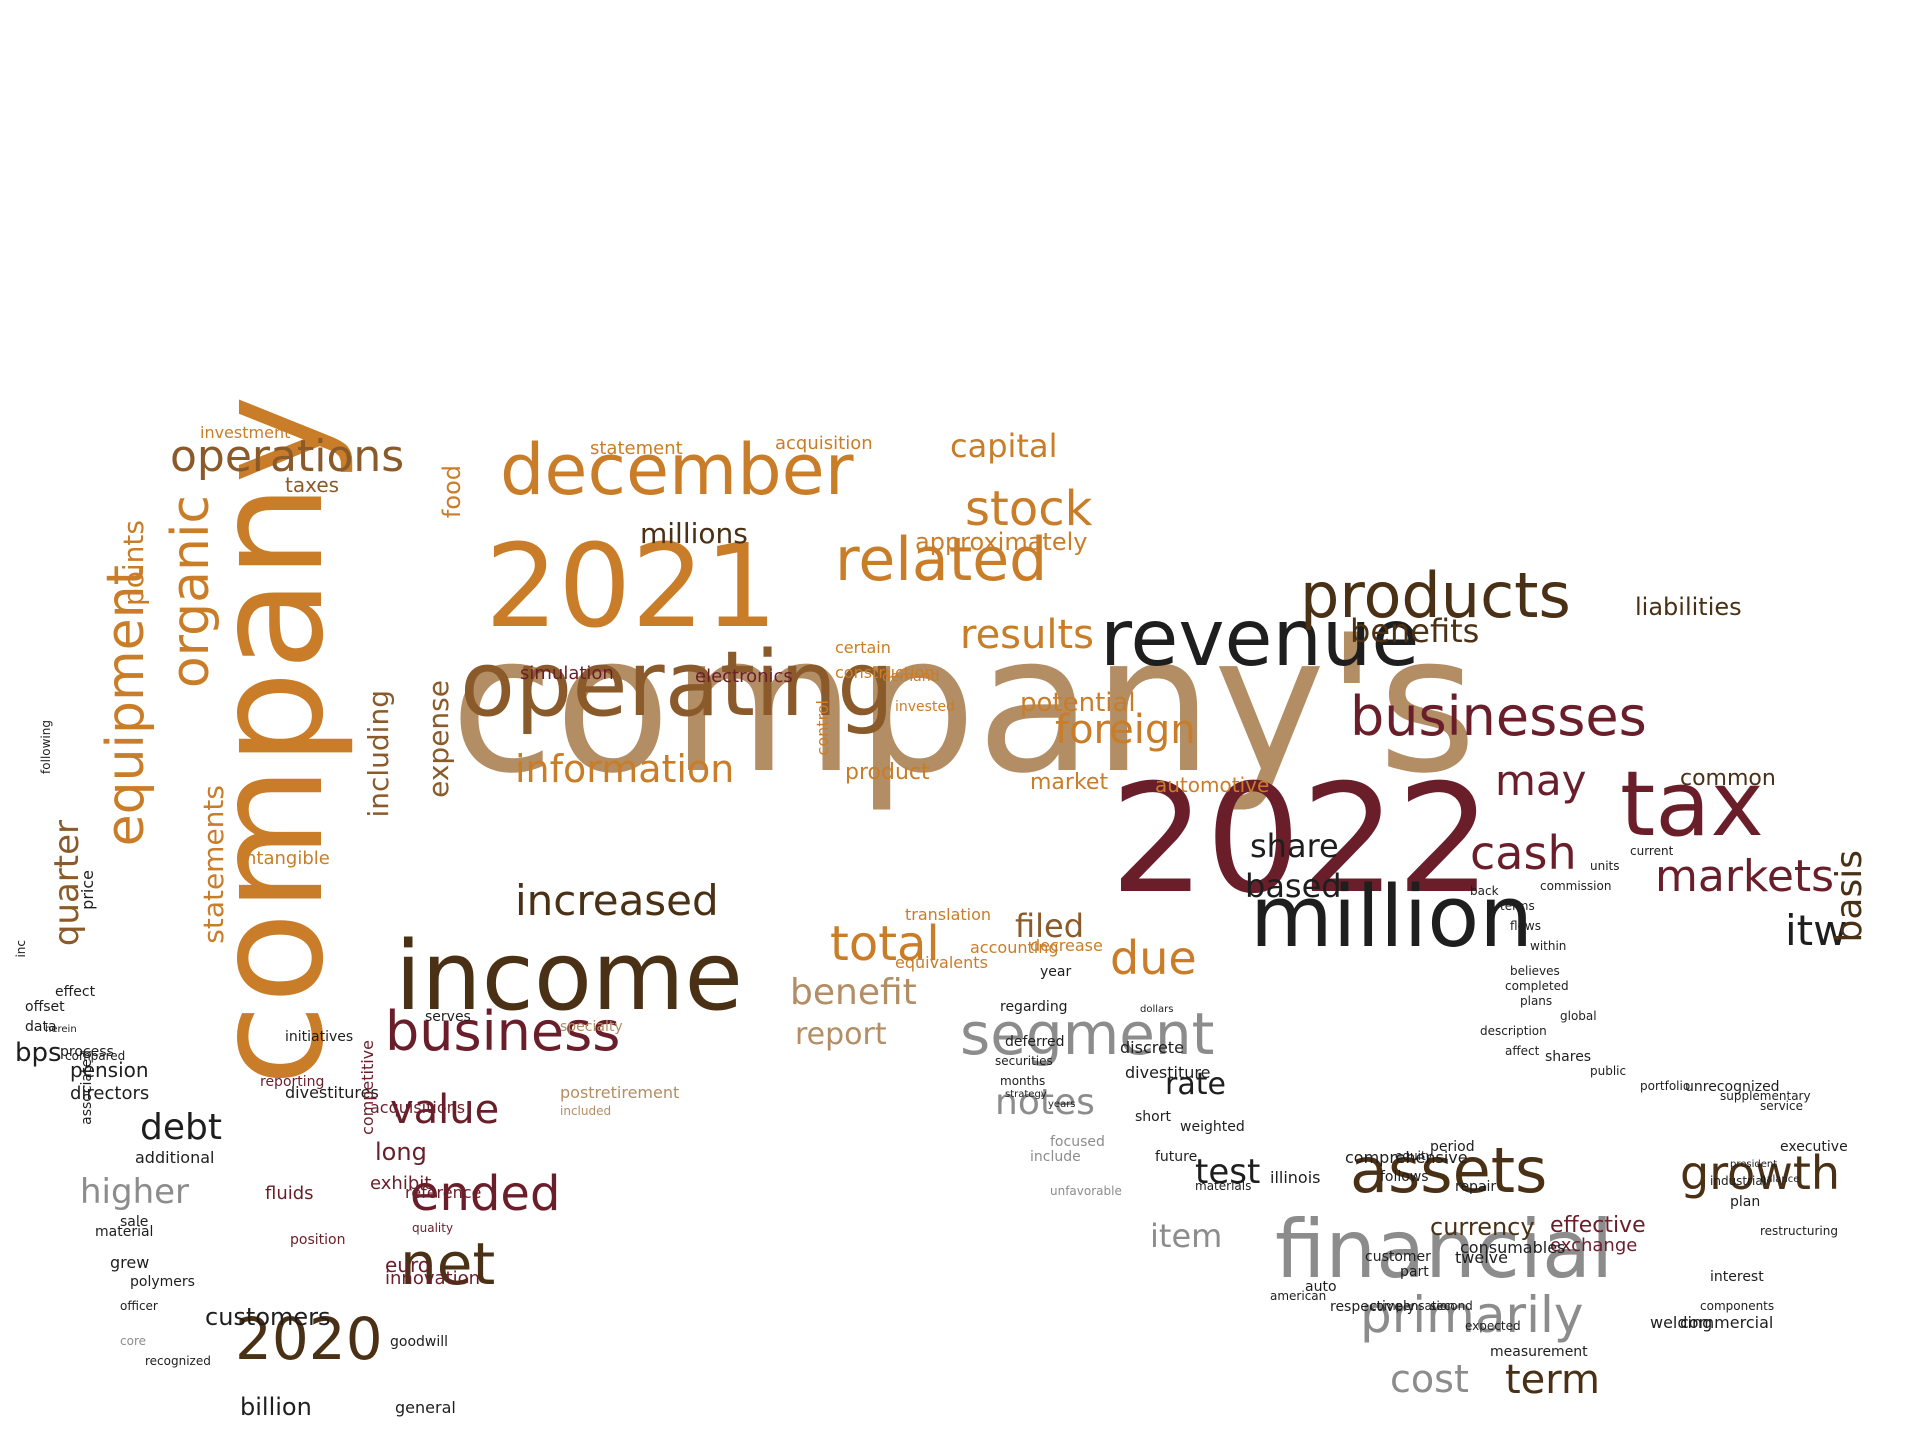  What do you see at coordinates (45, 1007) in the screenshot?
I see `word-offset: offset` at bounding box center [45, 1007].